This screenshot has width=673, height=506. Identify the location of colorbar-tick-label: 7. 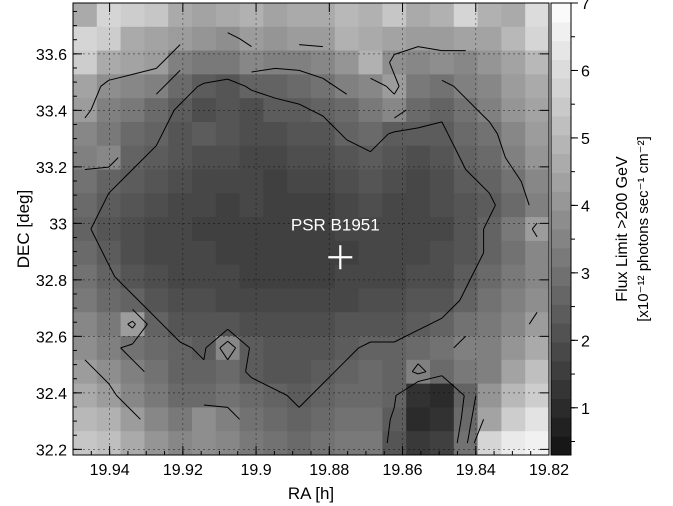
(585, 6).